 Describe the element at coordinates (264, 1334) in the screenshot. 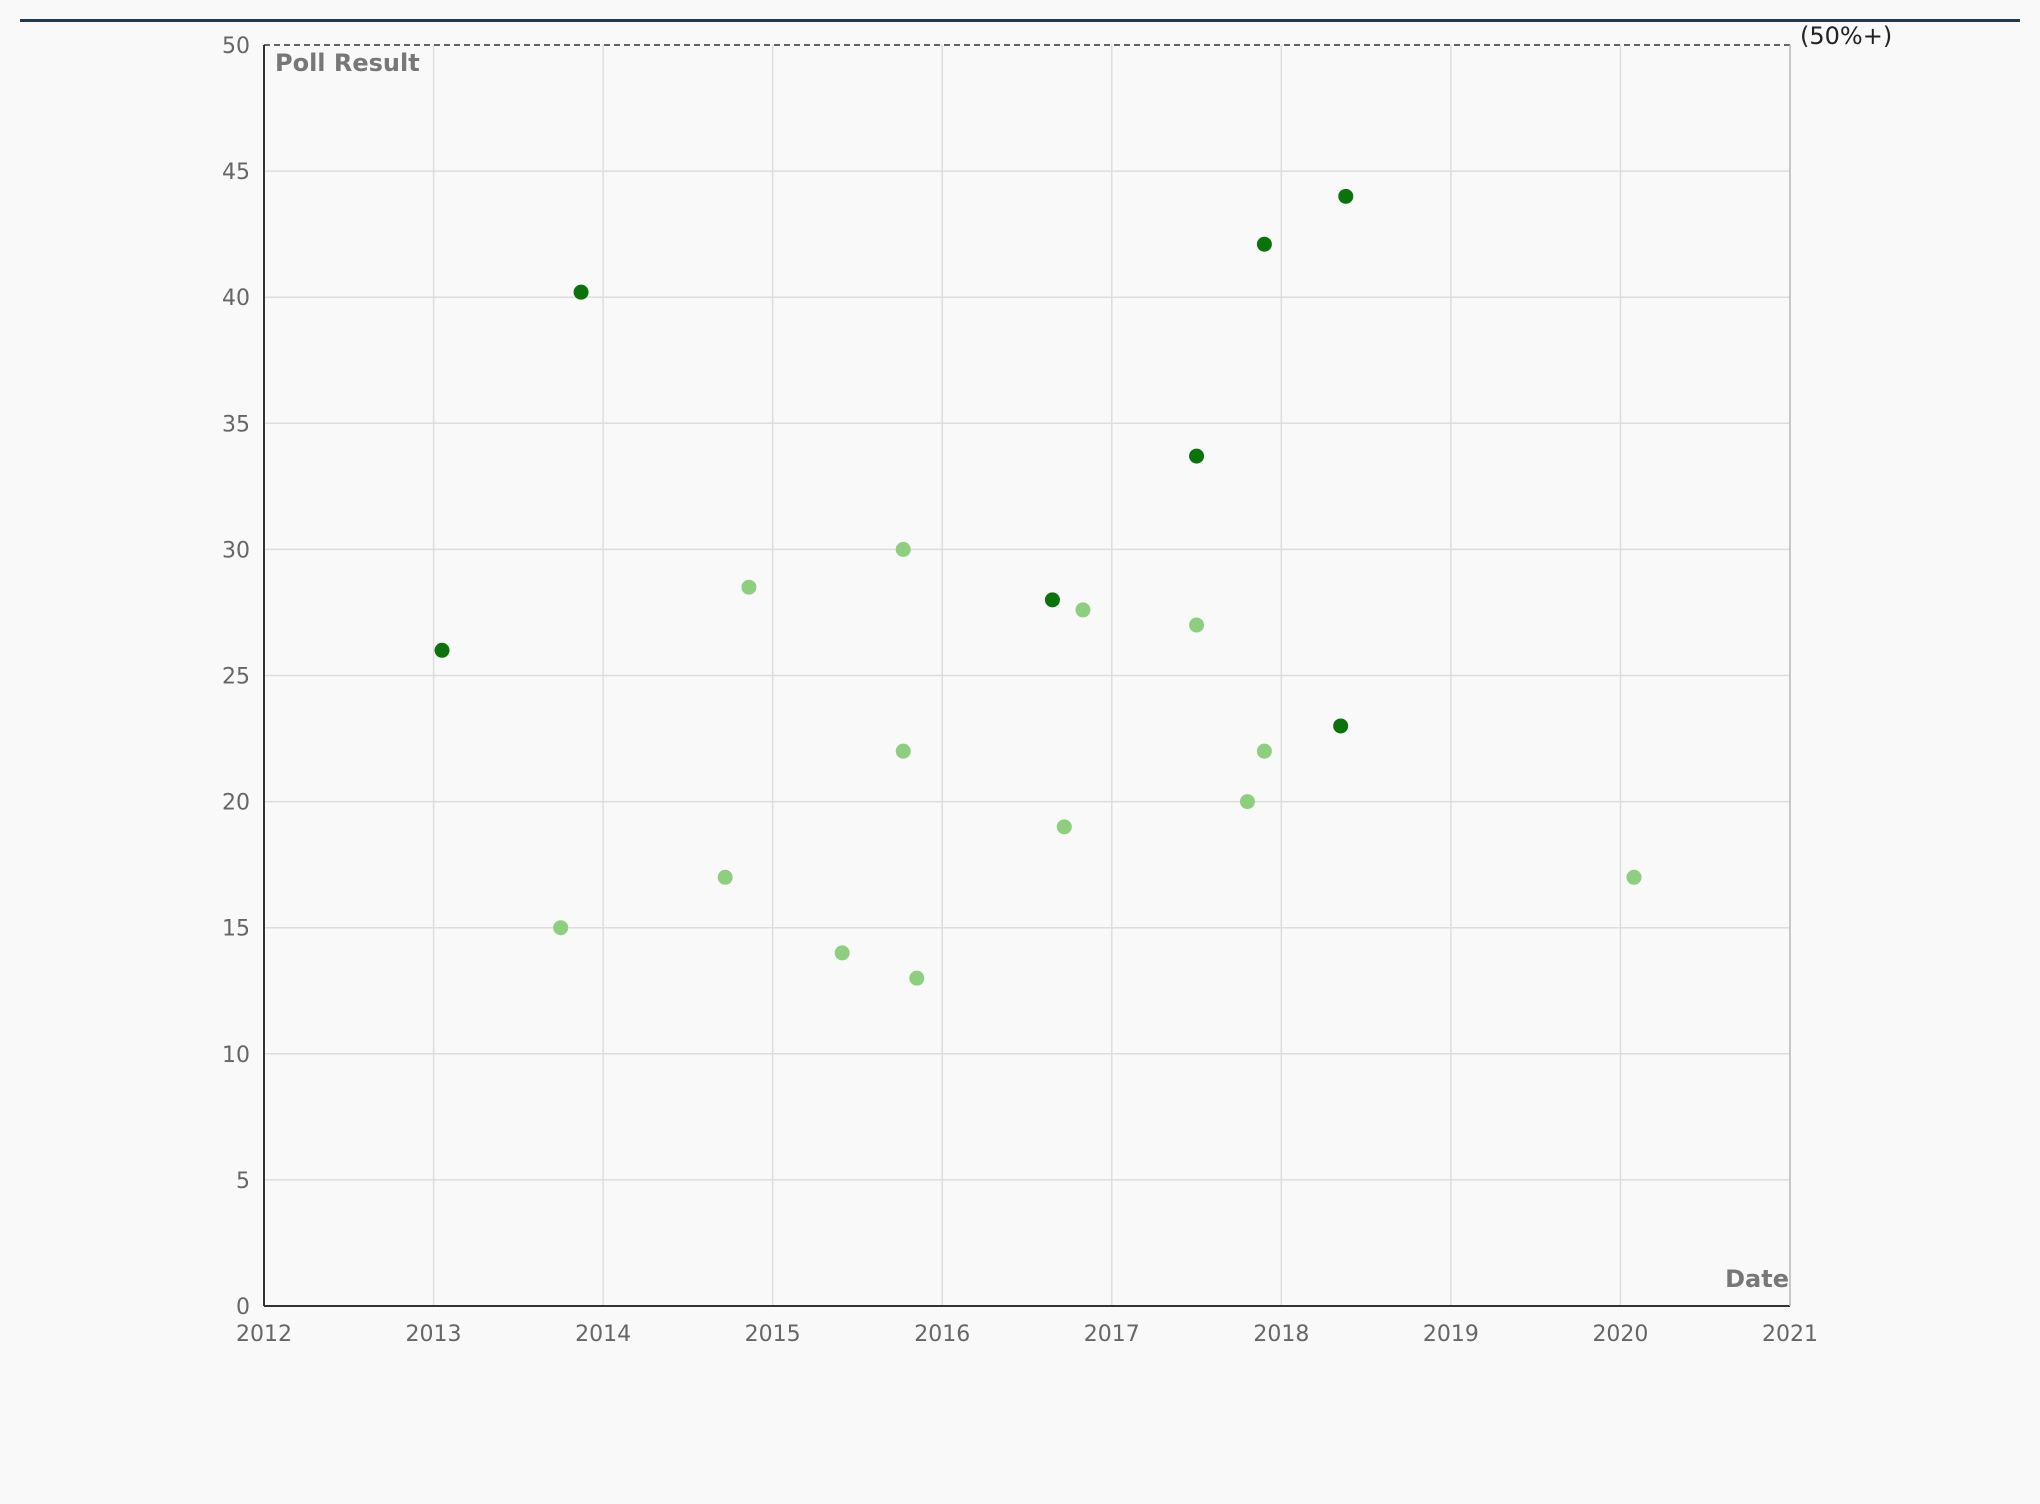

I see `x-tick-label: 2012` at that location.